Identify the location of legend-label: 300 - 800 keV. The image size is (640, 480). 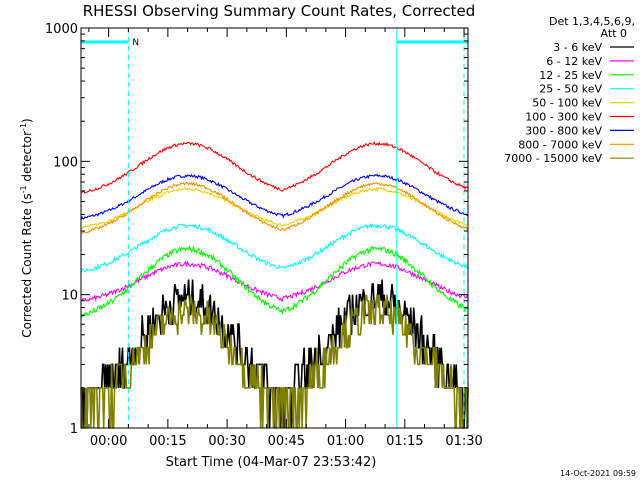
(563, 130).